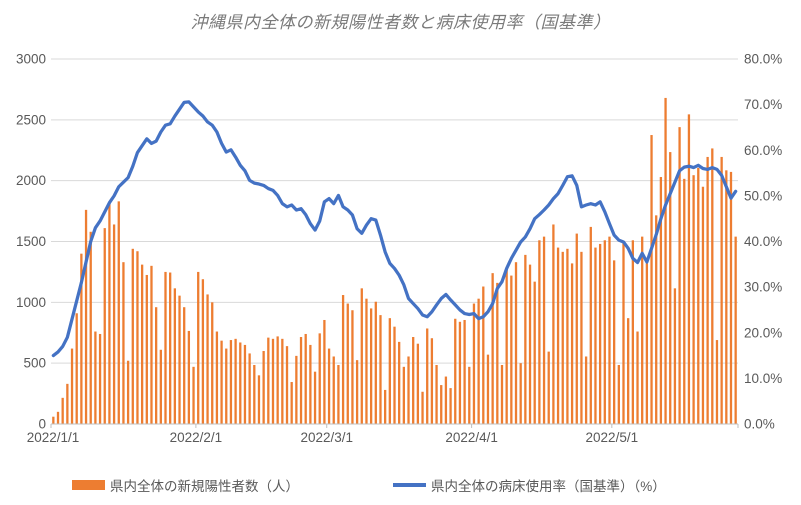  Describe the element at coordinates (763, 195) in the screenshot. I see `y-right-tick-label: 50.0%` at that location.